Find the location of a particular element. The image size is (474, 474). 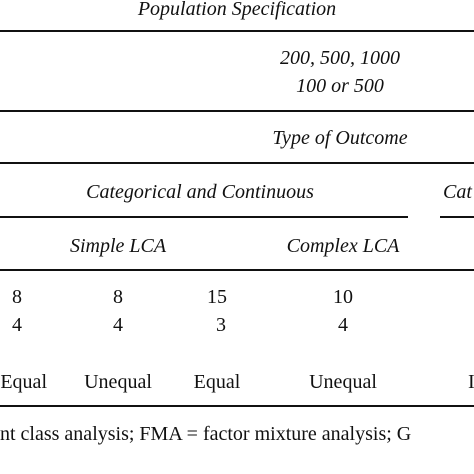

rule-group-underline is located at coordinates (204, 217).